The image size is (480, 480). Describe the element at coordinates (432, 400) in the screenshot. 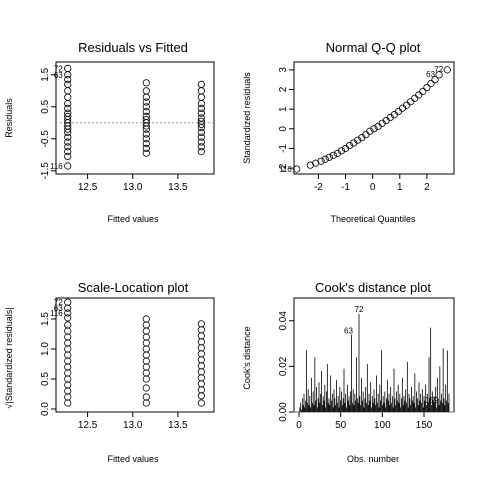

I see `cooks-distance-point-label: 159` at that location.